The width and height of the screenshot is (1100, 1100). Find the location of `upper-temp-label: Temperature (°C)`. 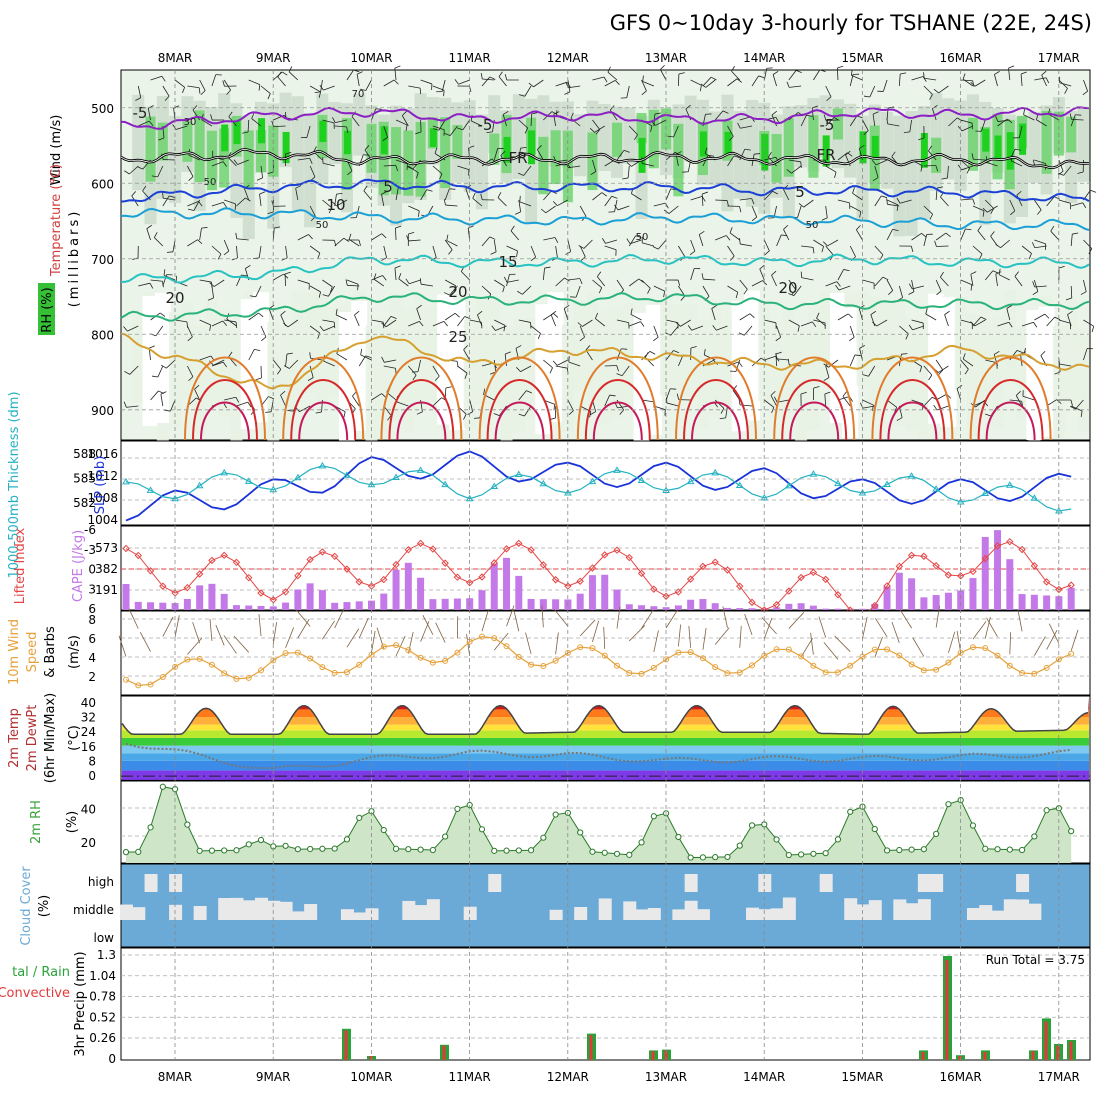

upper-temp-label: Temperature (°C) is located at coordinates (56, 220).